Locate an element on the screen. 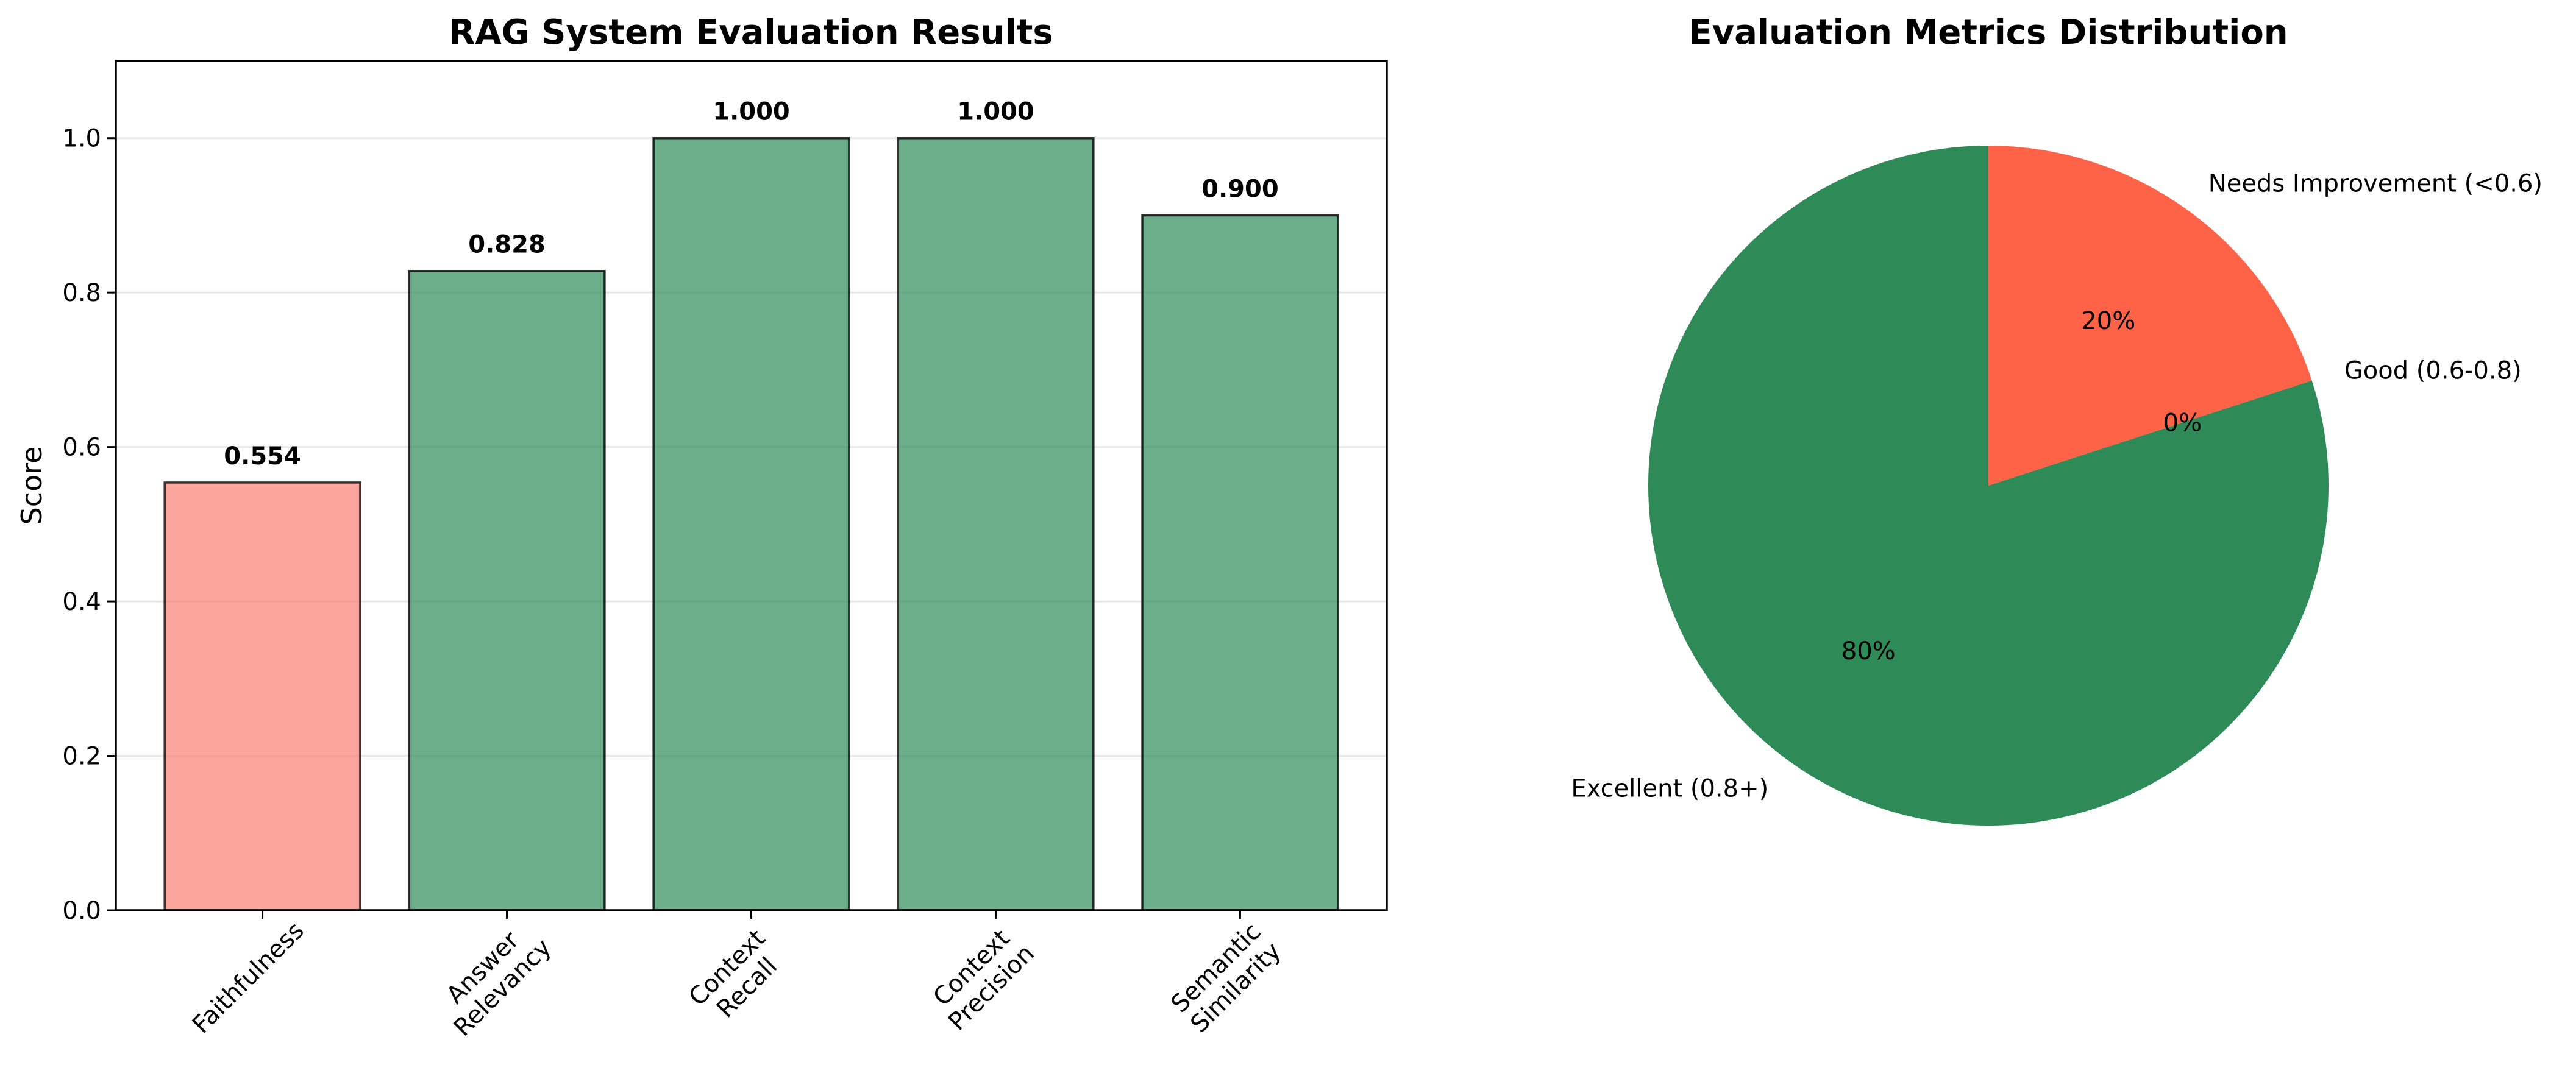 This screenshot has height=1076, width=2576. bar-value-label: 0.554 is located at coordinates (262, 456).